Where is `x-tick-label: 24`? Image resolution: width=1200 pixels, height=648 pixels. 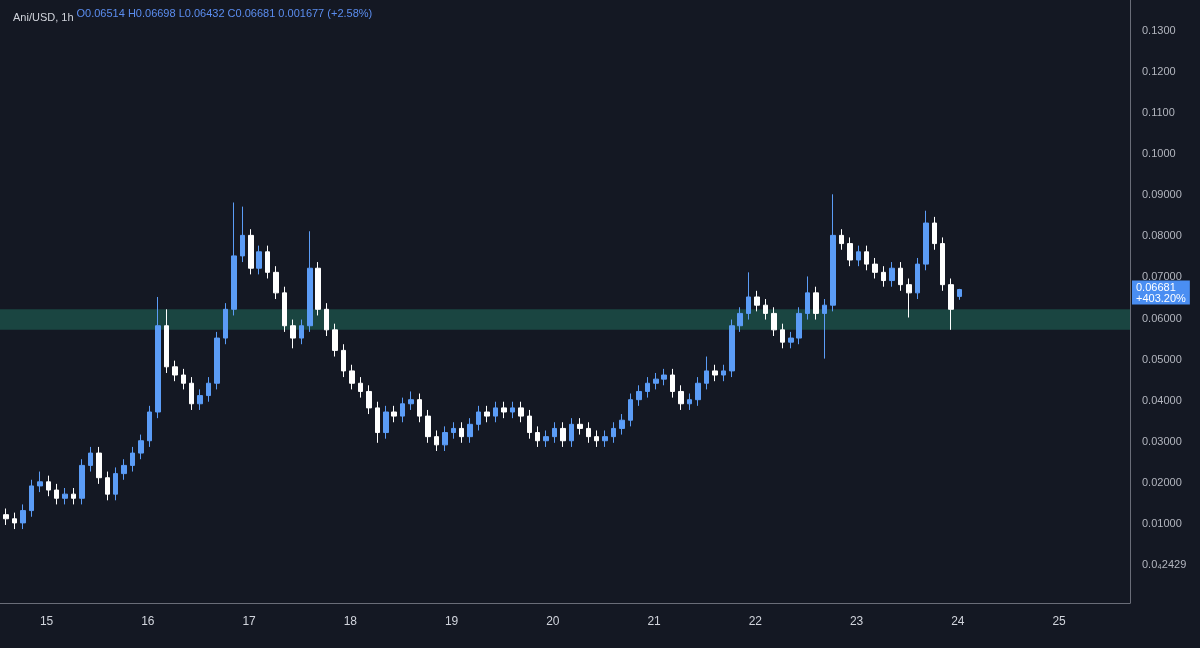 x-tick-label: 24 is located at coordinates (958, 621).